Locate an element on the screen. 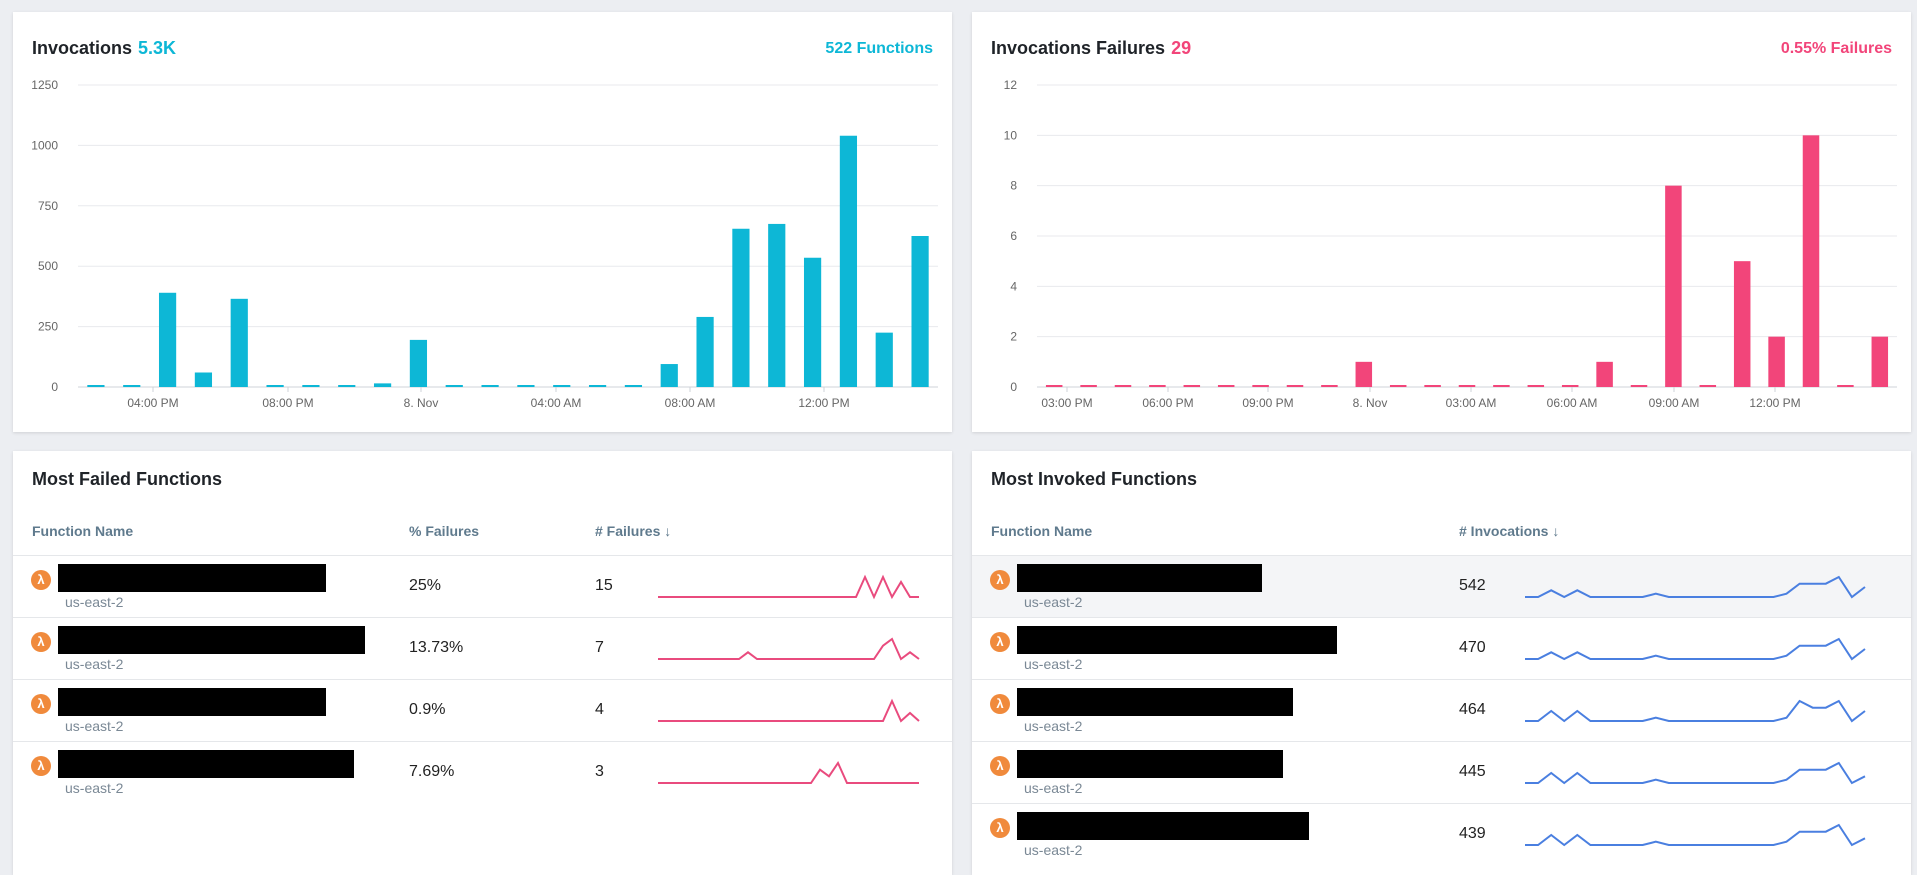  x-tick-label: 06:00 AM is located at coordinates (1572, 403).